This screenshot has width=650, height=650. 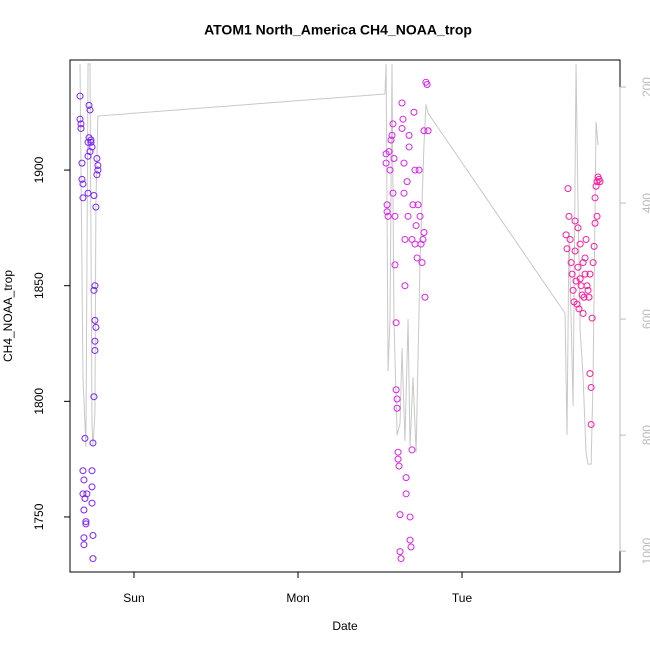 I want to click on y2-tick-label: 200, so click(x=645, y=87).